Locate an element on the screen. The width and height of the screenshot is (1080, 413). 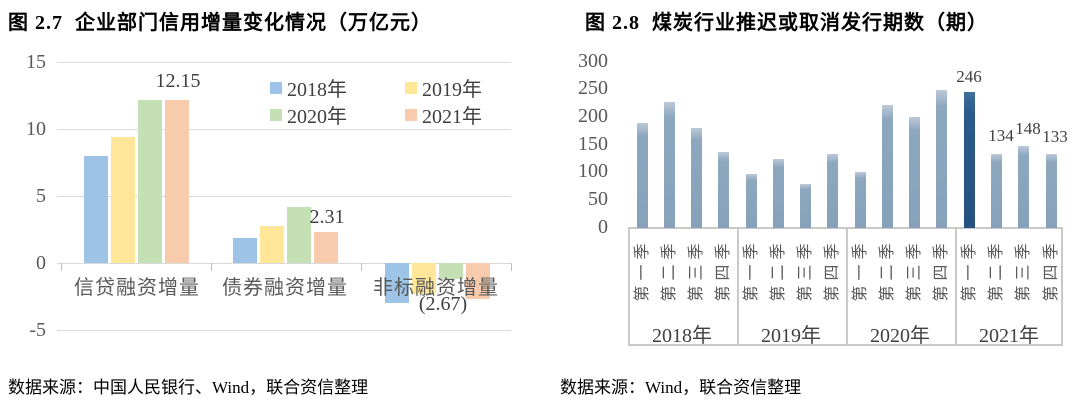
legend-item-2020年: 2020年 is located at coordinates (308, 114).